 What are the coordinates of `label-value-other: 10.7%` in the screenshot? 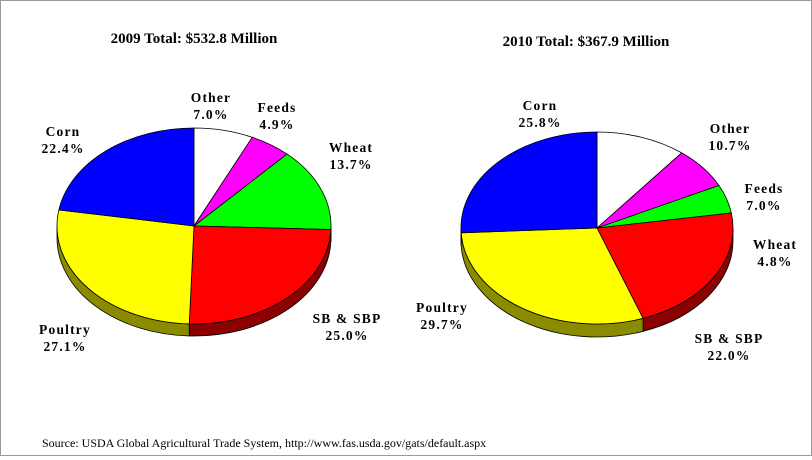 It's located at (729, 145).